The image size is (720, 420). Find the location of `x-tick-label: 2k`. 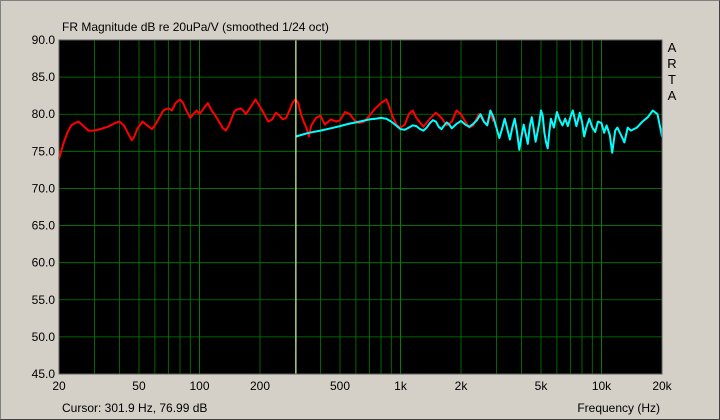

x-tick-label: 2k is located at coordinates (462, 386).